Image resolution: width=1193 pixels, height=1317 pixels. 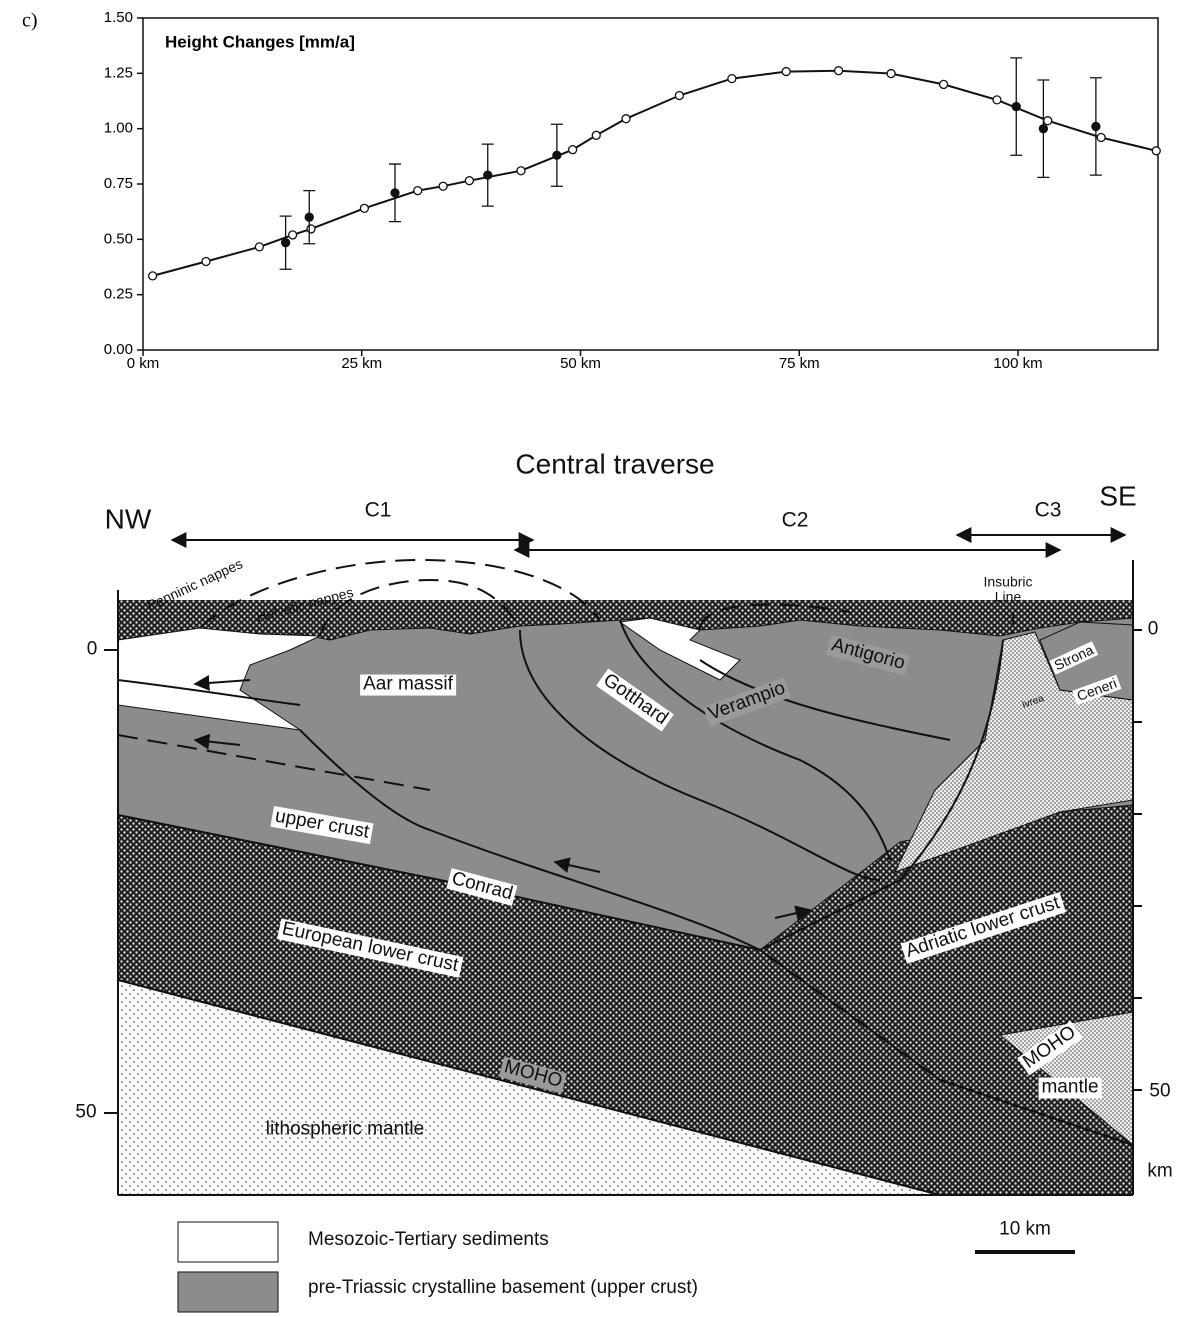 What do you see at coordinates (118, 183) in the screenshot?
I see `y-tick-label: 0.75` at bounding box center [118, 183].